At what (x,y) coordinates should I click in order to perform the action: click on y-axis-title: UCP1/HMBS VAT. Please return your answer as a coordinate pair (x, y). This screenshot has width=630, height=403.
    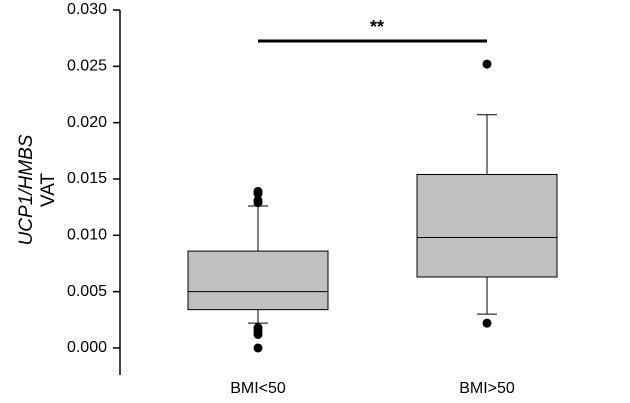
    Looking at the image, I should click on (37, 189).